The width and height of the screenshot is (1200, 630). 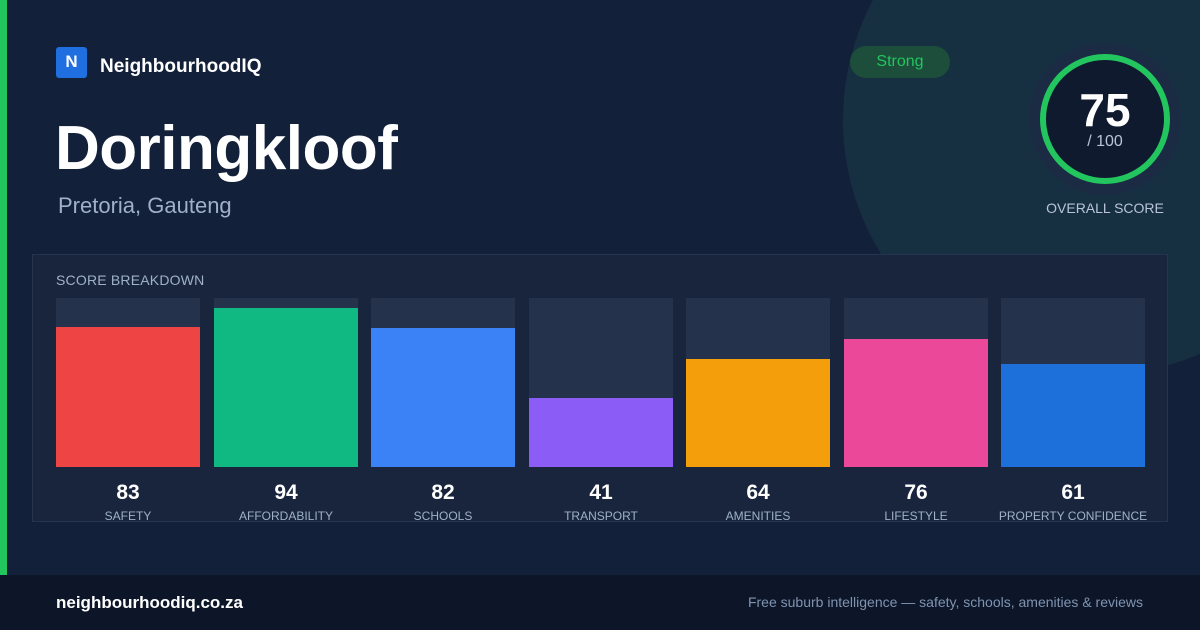 I want to click on brand: N NeighbourhoodIQ, so click(x=158, y=62).